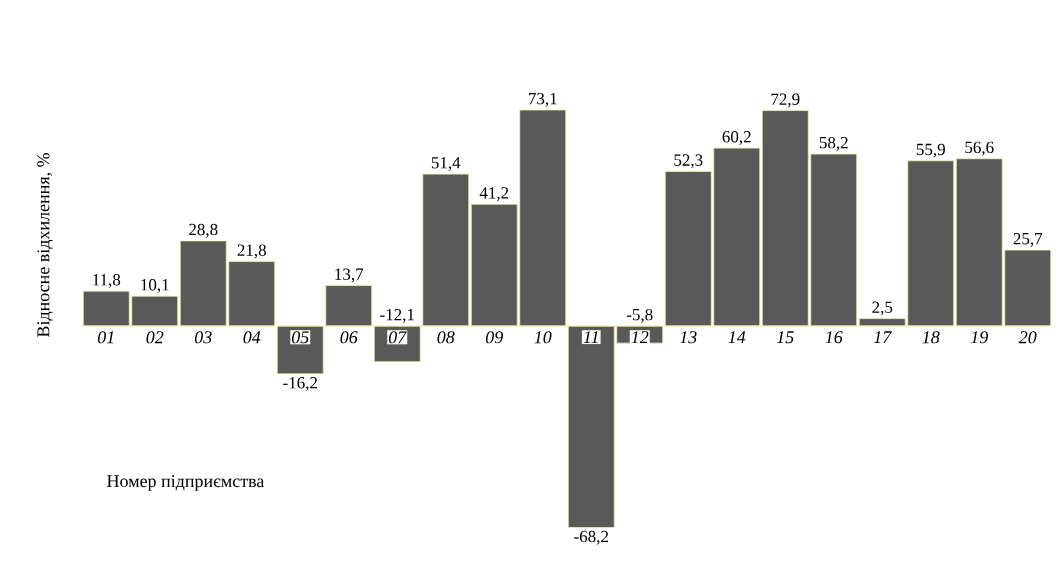  Describe the element at coordinates (785, 100) in the screenshot. I see `data-label: 72,9` at that location.